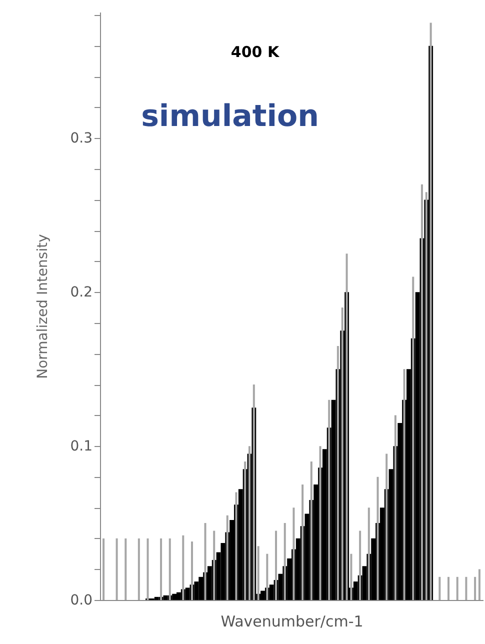  What do you see at coordinates (292, 621) in the screenshot?
I see `x-axis-title: Wavenumber/cm-1` at bounding box center [292, 621].